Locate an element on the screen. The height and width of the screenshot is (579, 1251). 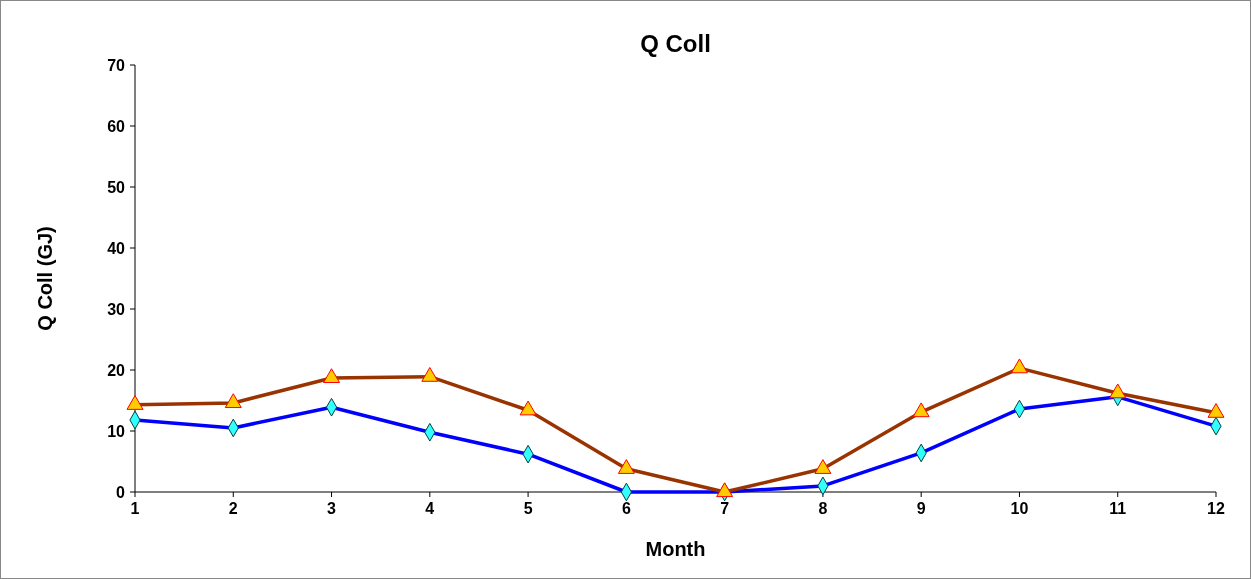
y-tick-label: 70 is located at coordinates (116, 65).